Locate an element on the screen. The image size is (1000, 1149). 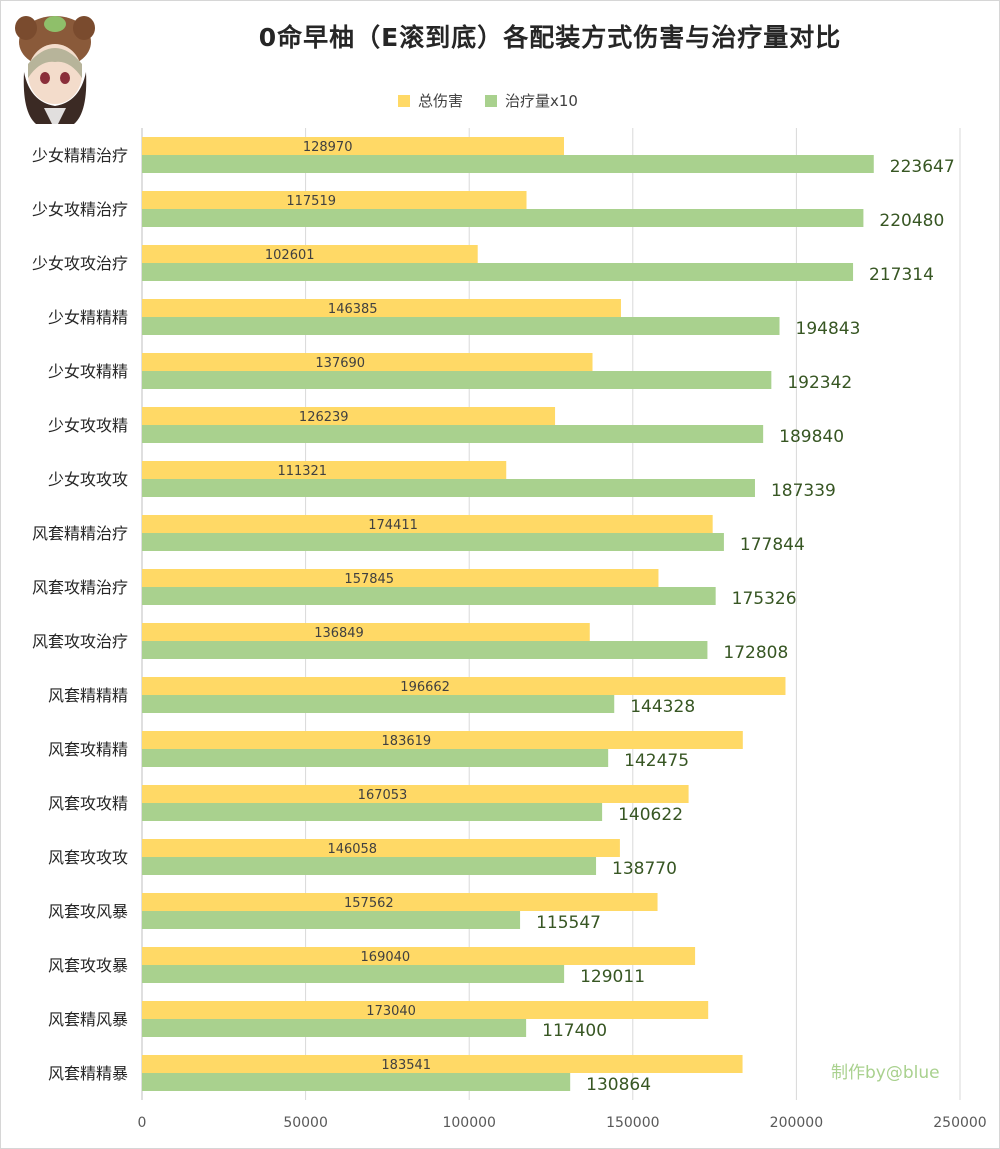
legend-swatch-healing is located at coordinates (491, 100).